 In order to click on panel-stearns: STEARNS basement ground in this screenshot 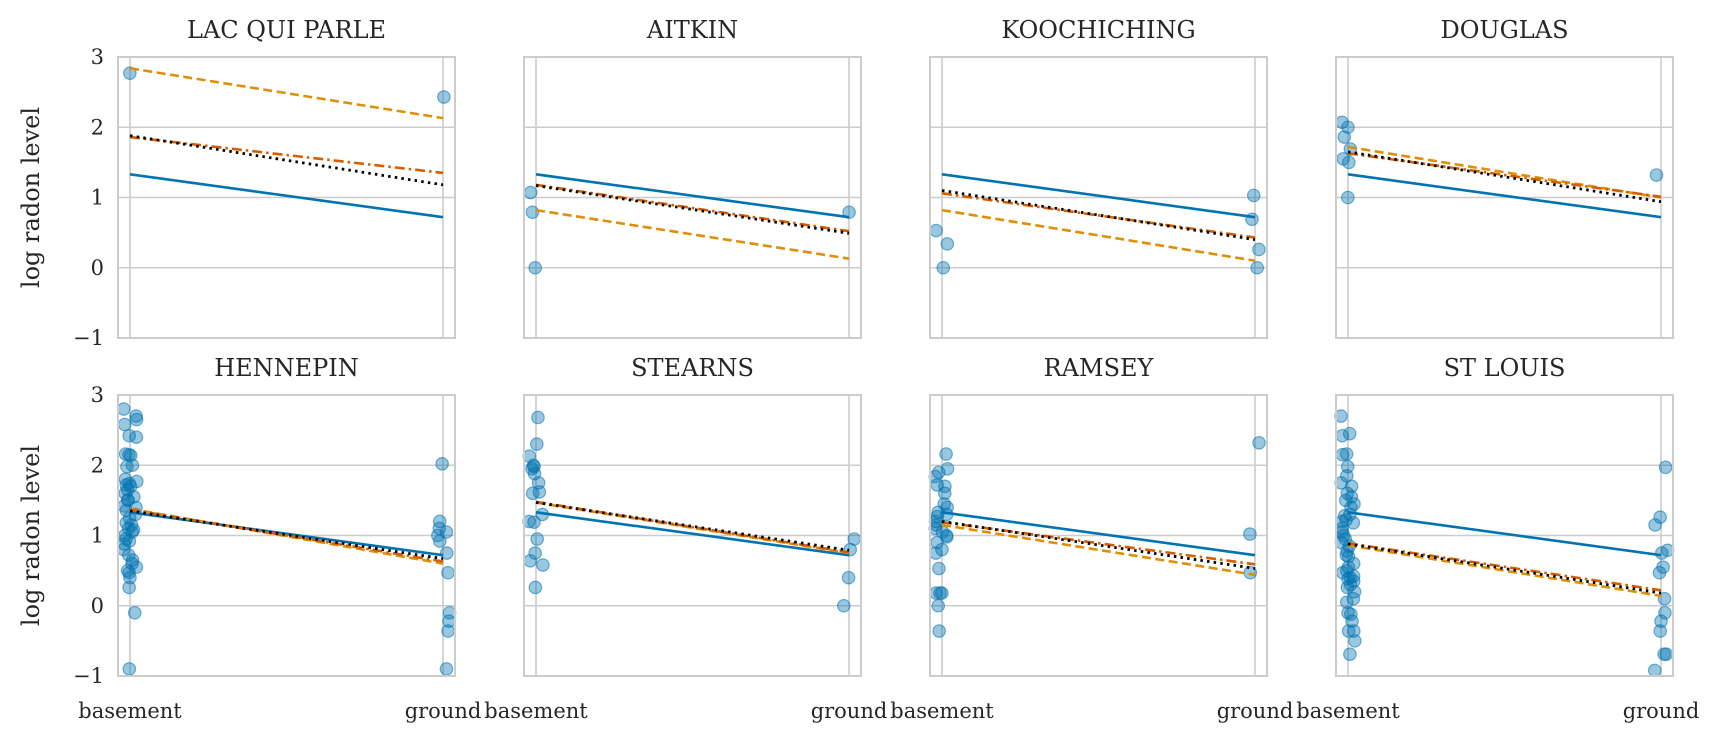, I will do `click(685, 538)`.